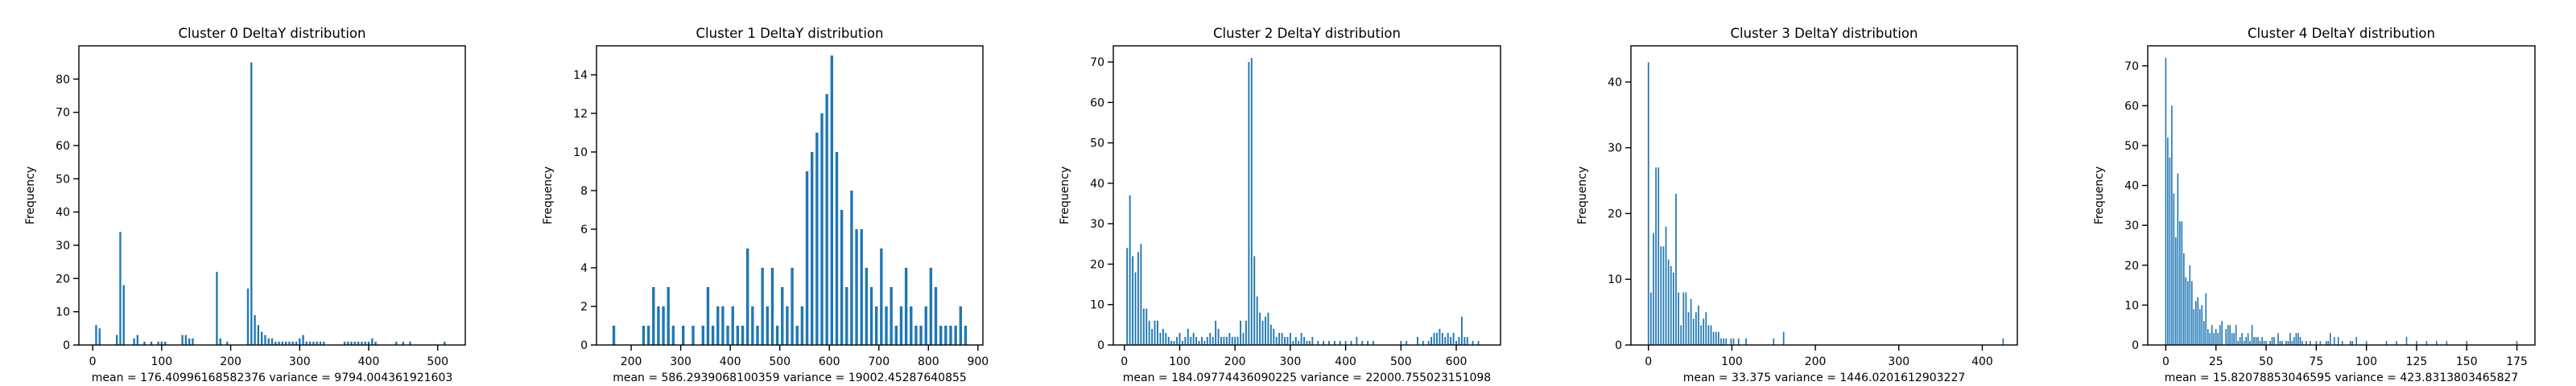 The height and width of the screenshot is (386, 2576). Describe the element at coordinates (2131, 106) in the screenshot. I see `y-tick-label: 60` at that location.